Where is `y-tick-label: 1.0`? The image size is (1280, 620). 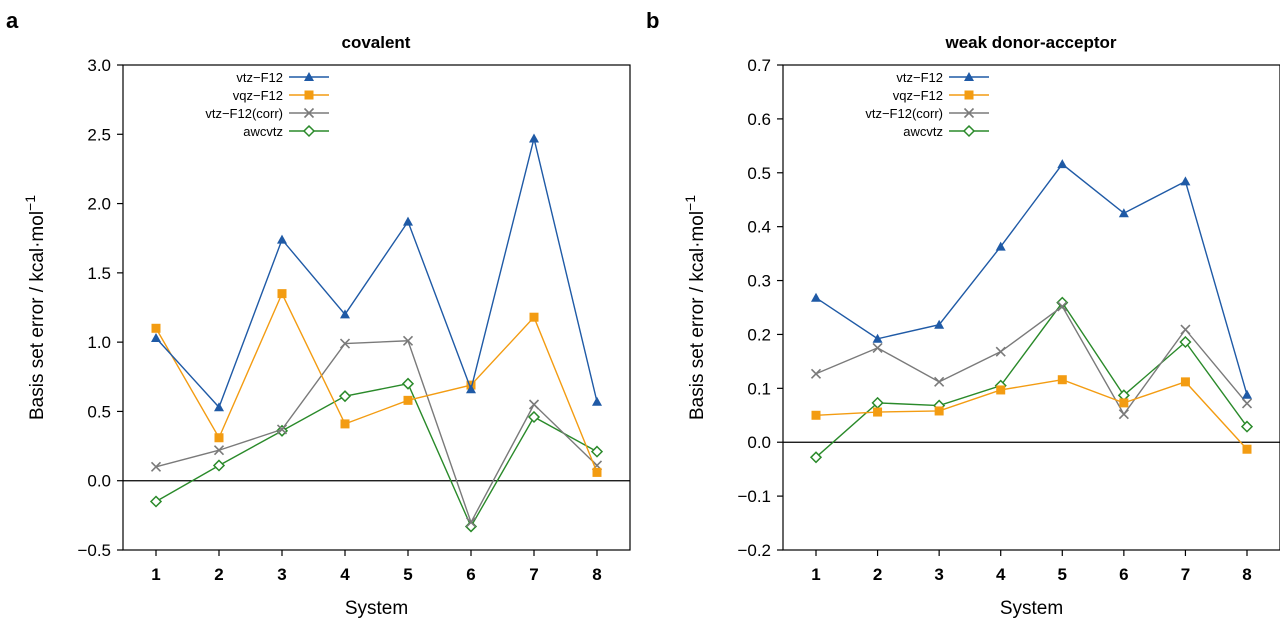
y-tick-label: 1.0 is located at coordinates (99, 342).